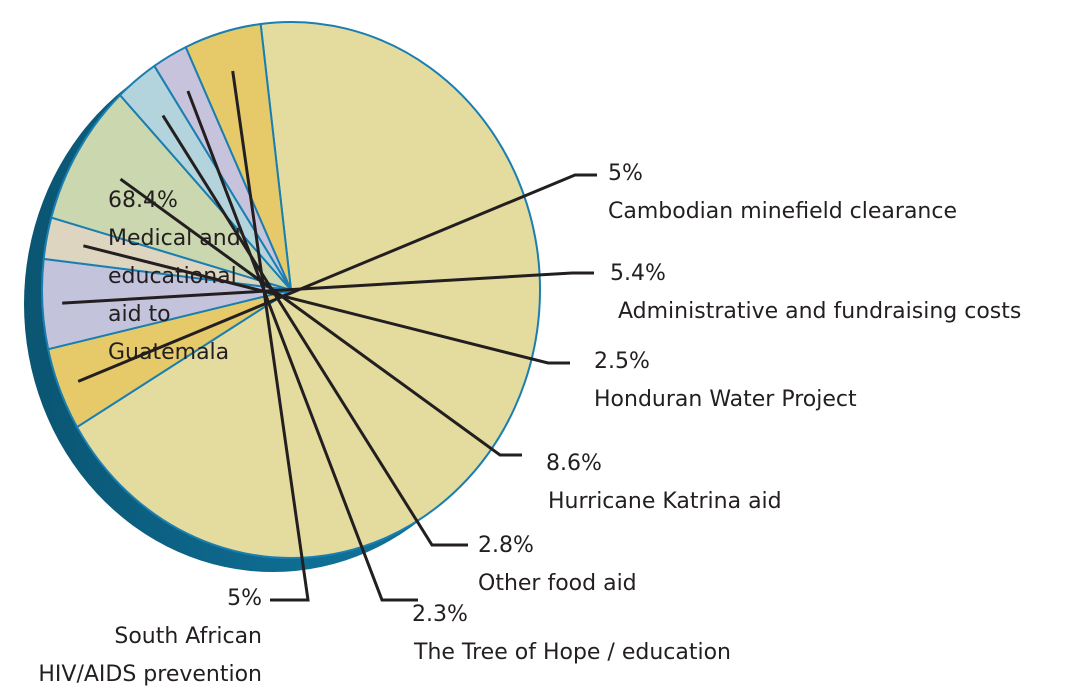 Image resolution: width=1067 pixels, height=686 pixels. Describe the element at coordinates (622, 361) in the screenshot. I see `slice-percent: 2.5%` at that location.